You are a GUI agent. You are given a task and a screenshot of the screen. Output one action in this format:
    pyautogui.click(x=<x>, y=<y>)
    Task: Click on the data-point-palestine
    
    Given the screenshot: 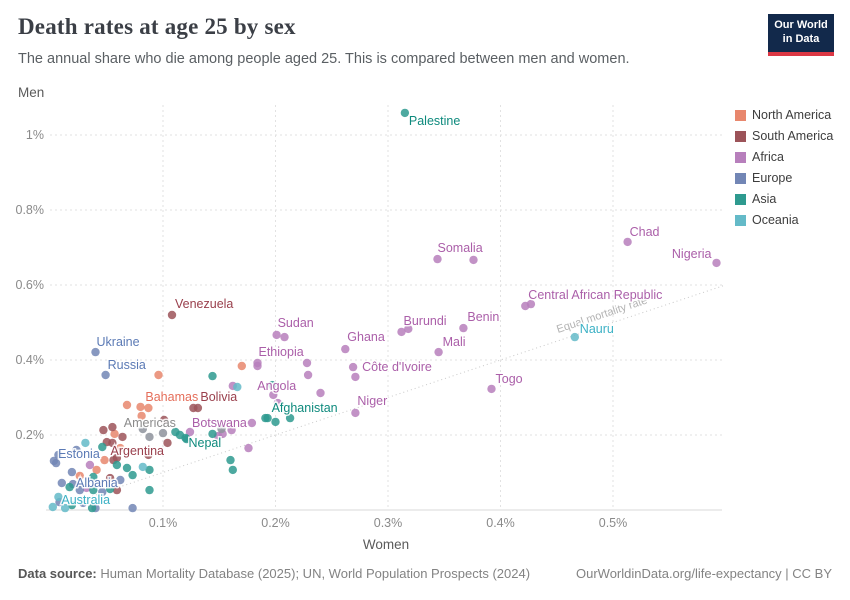 What is the action you would take?
    pyautogui.click(x=405, y=113)
    